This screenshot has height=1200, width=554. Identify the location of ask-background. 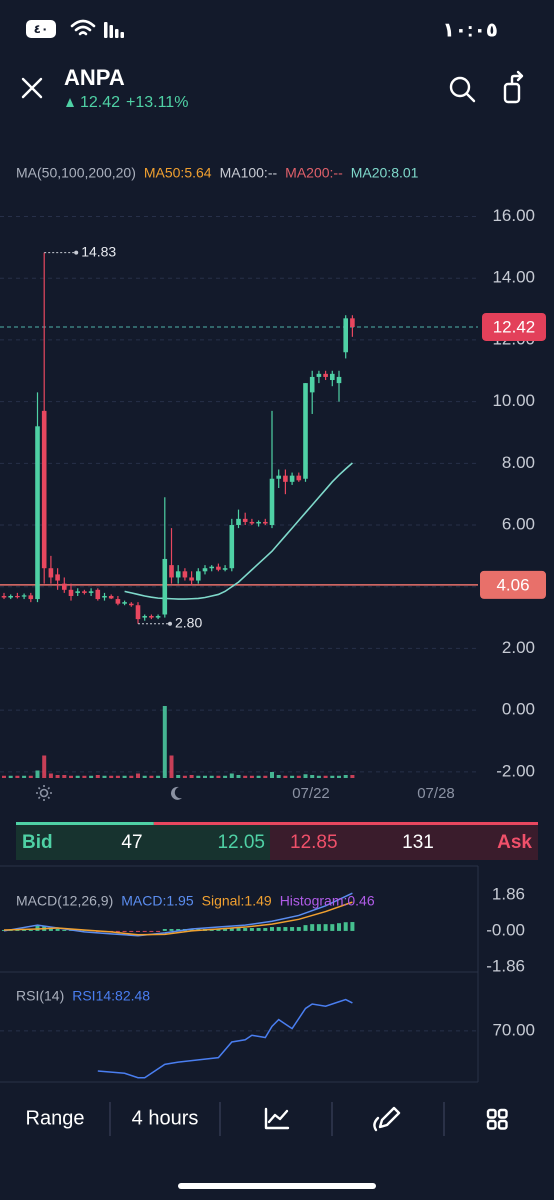
(404, 841).